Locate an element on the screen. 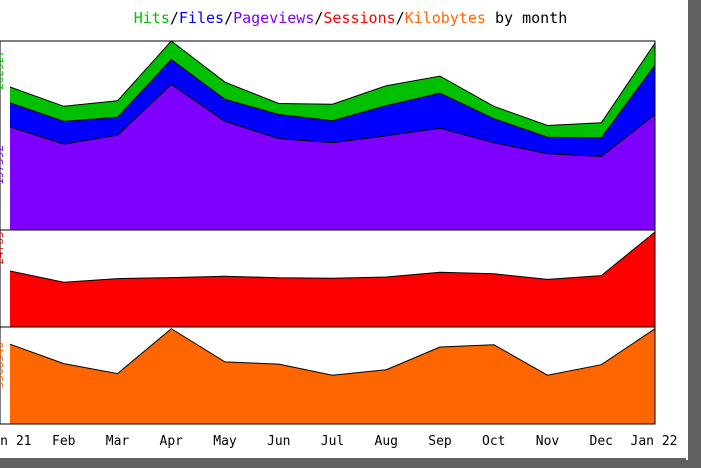 The width and height of the screenshot is (701, 468). chart-title-part: Pageviews is located at coordinates (274, 18).